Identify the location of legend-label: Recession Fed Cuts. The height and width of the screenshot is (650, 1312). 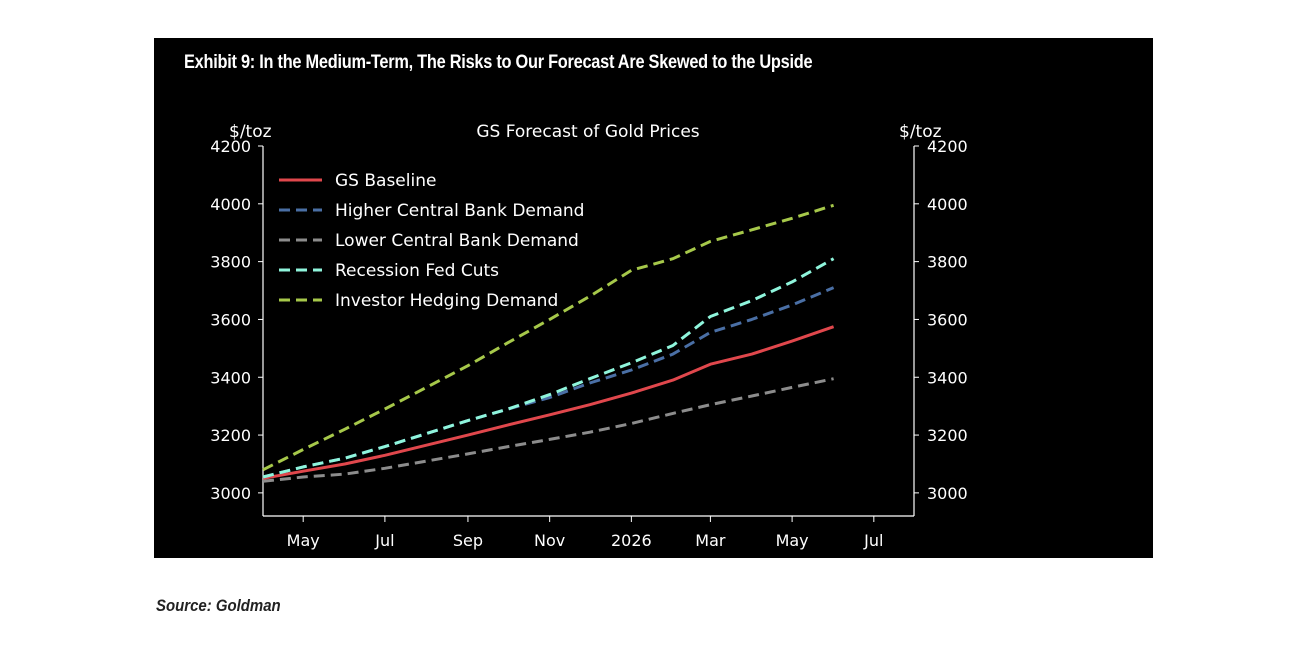
(417, 271).